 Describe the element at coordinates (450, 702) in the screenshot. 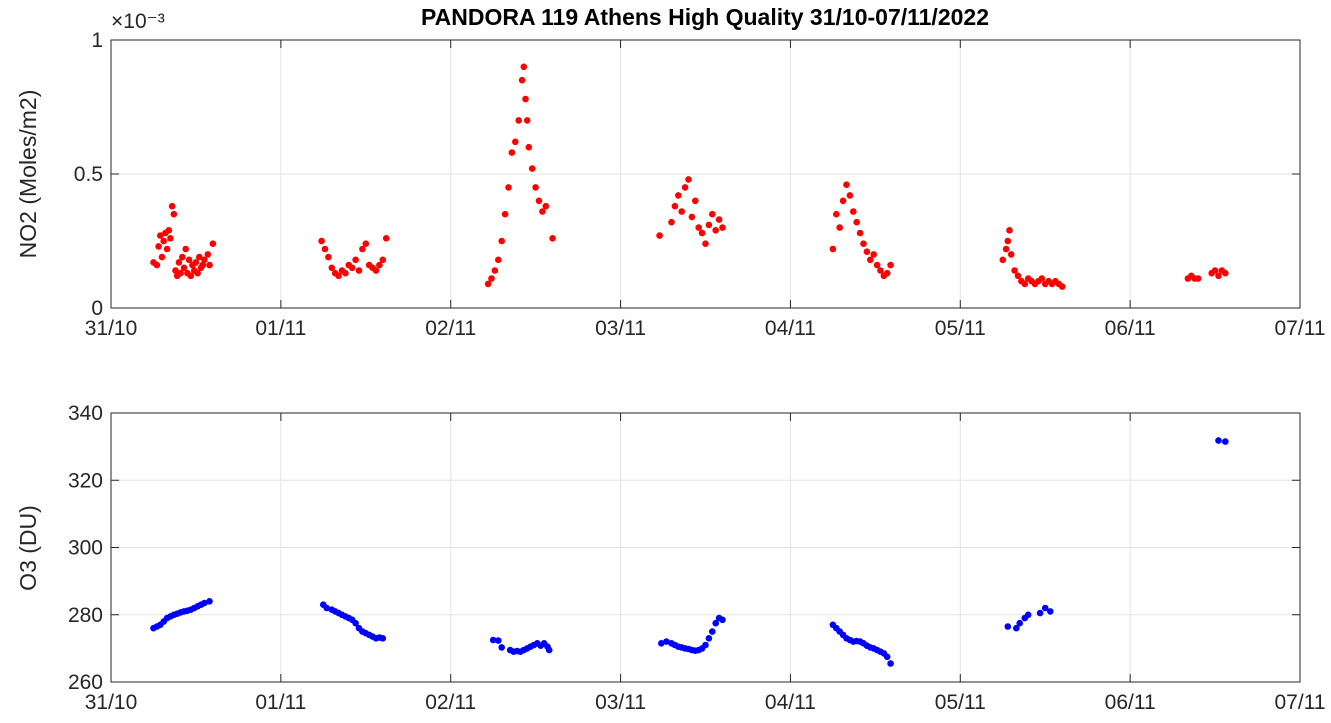

I see `o3-x-tick-label: 02/11` at that location.